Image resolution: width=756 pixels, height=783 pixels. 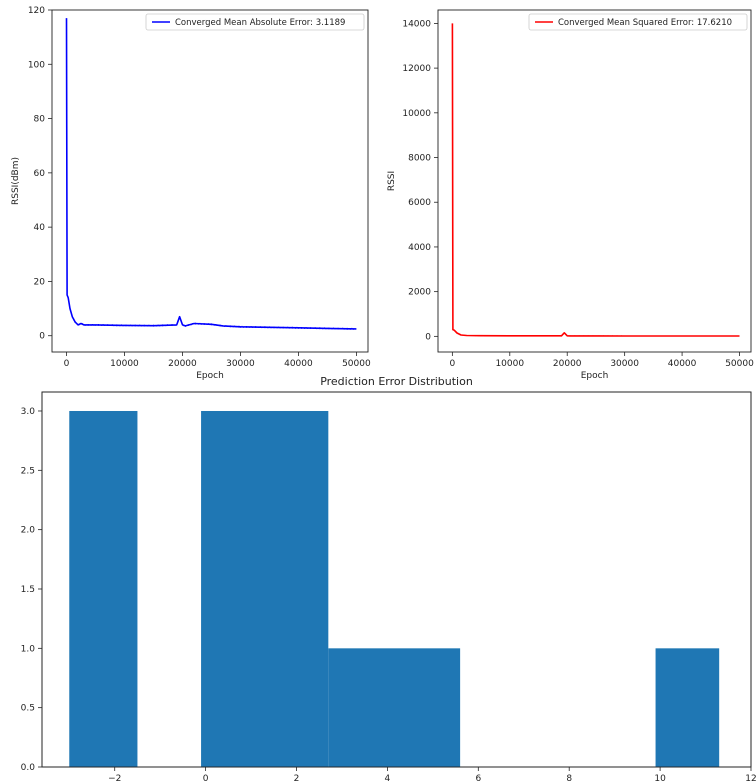 What do you see at coordinates (419, 159) in the screenshot?
I see `y-tick-label: 8000` at bounding box center [419, 159].